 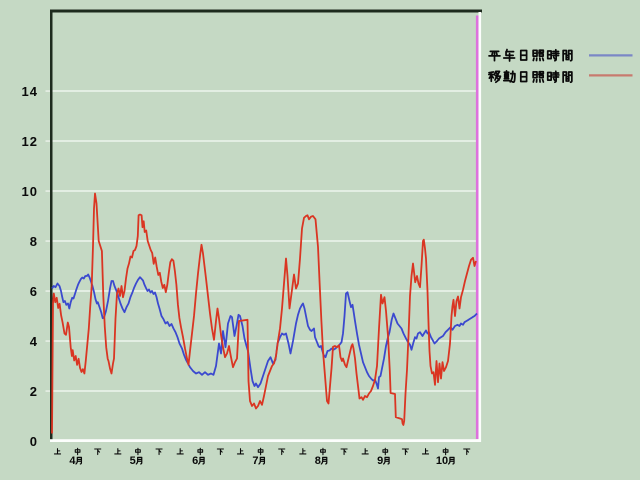 I want to click on svg-text: 5, so click(x=133, y=461).